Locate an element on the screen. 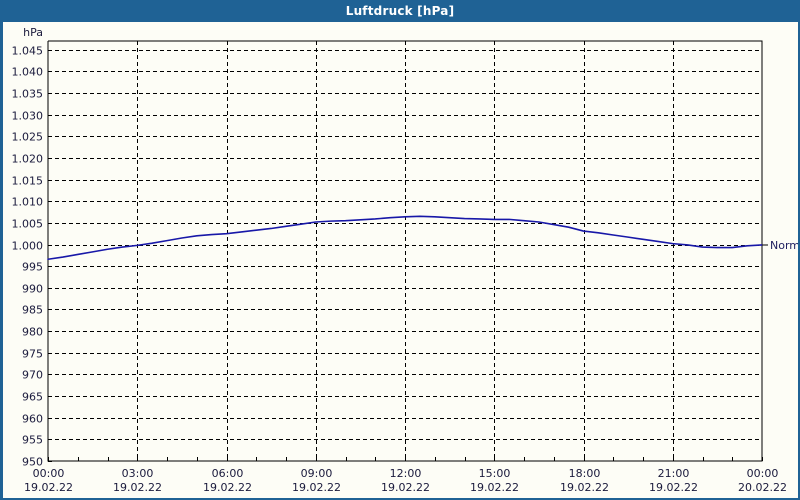  y-tick-label: 1.035 is located at coordinates (28, 94).